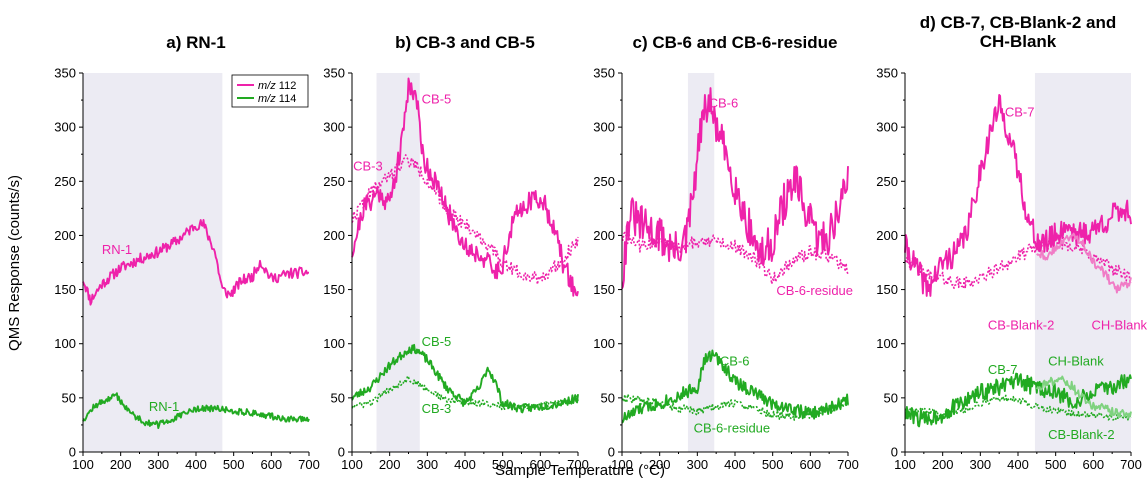 The width and height of the screenshot is (1148, 483). What do you see at coordinates (1018, 408) in the screenshot?
I see `series-cb-blank-2-mz114-dotted` at bounding box center [1018, 408].